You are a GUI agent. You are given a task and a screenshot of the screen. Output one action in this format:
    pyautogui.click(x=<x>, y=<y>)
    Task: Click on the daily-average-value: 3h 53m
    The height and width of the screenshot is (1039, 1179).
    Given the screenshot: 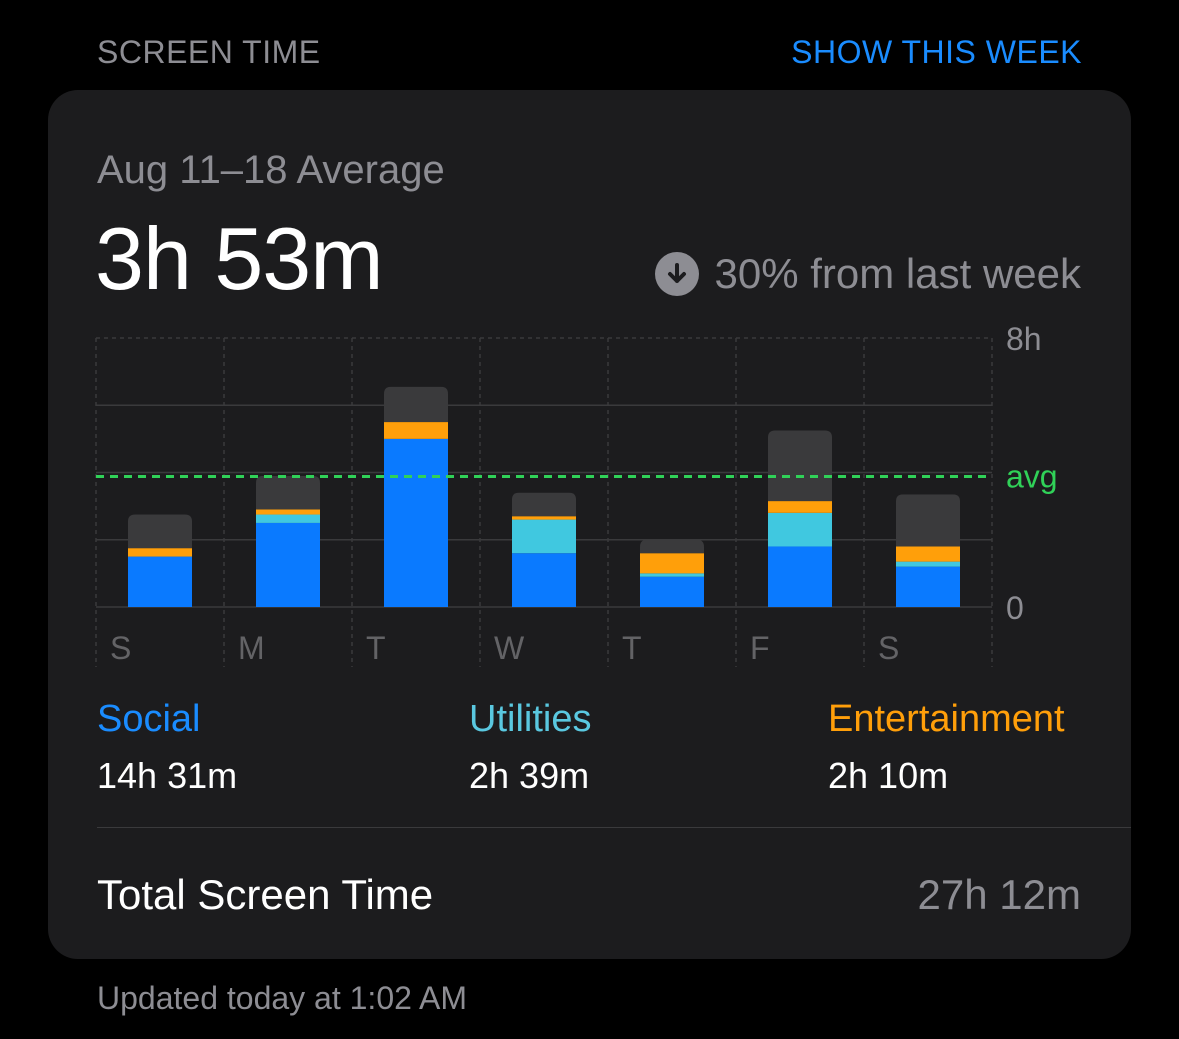 What is the action you would take?
    pyautogui.click(x=239, y=258)
    